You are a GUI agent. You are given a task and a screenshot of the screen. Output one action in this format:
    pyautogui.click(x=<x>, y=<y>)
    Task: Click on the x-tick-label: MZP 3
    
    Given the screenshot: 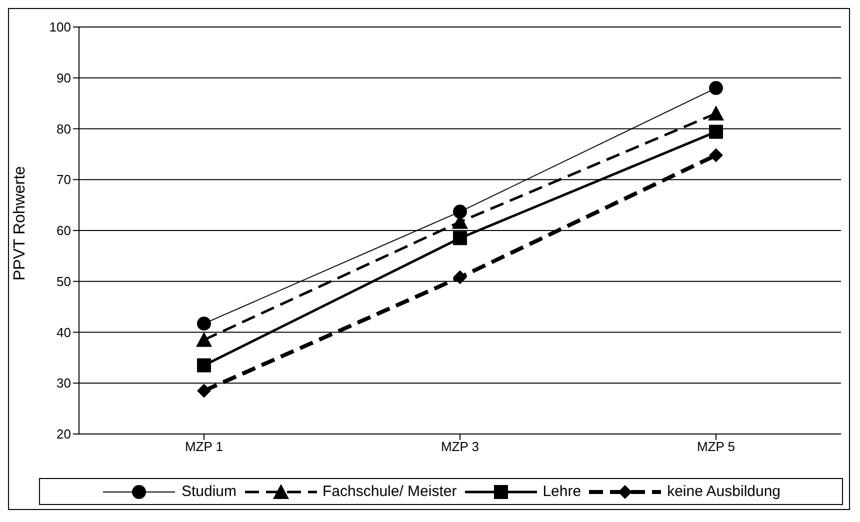 What is the action you would take?
    pyautogui.click(x=460, y=446)
    